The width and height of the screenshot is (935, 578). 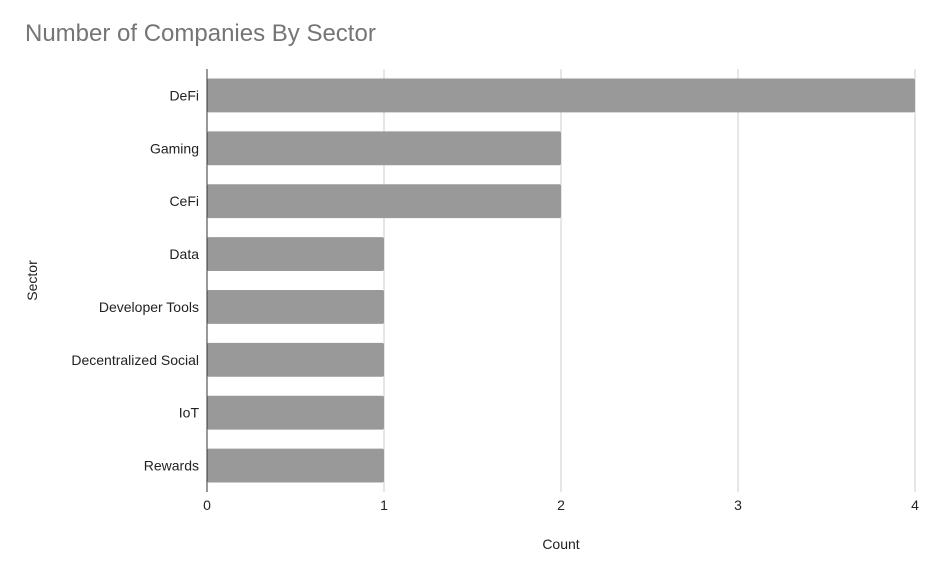 I want to click on y-tick-label: DeFi, so click(x=184, y=95).